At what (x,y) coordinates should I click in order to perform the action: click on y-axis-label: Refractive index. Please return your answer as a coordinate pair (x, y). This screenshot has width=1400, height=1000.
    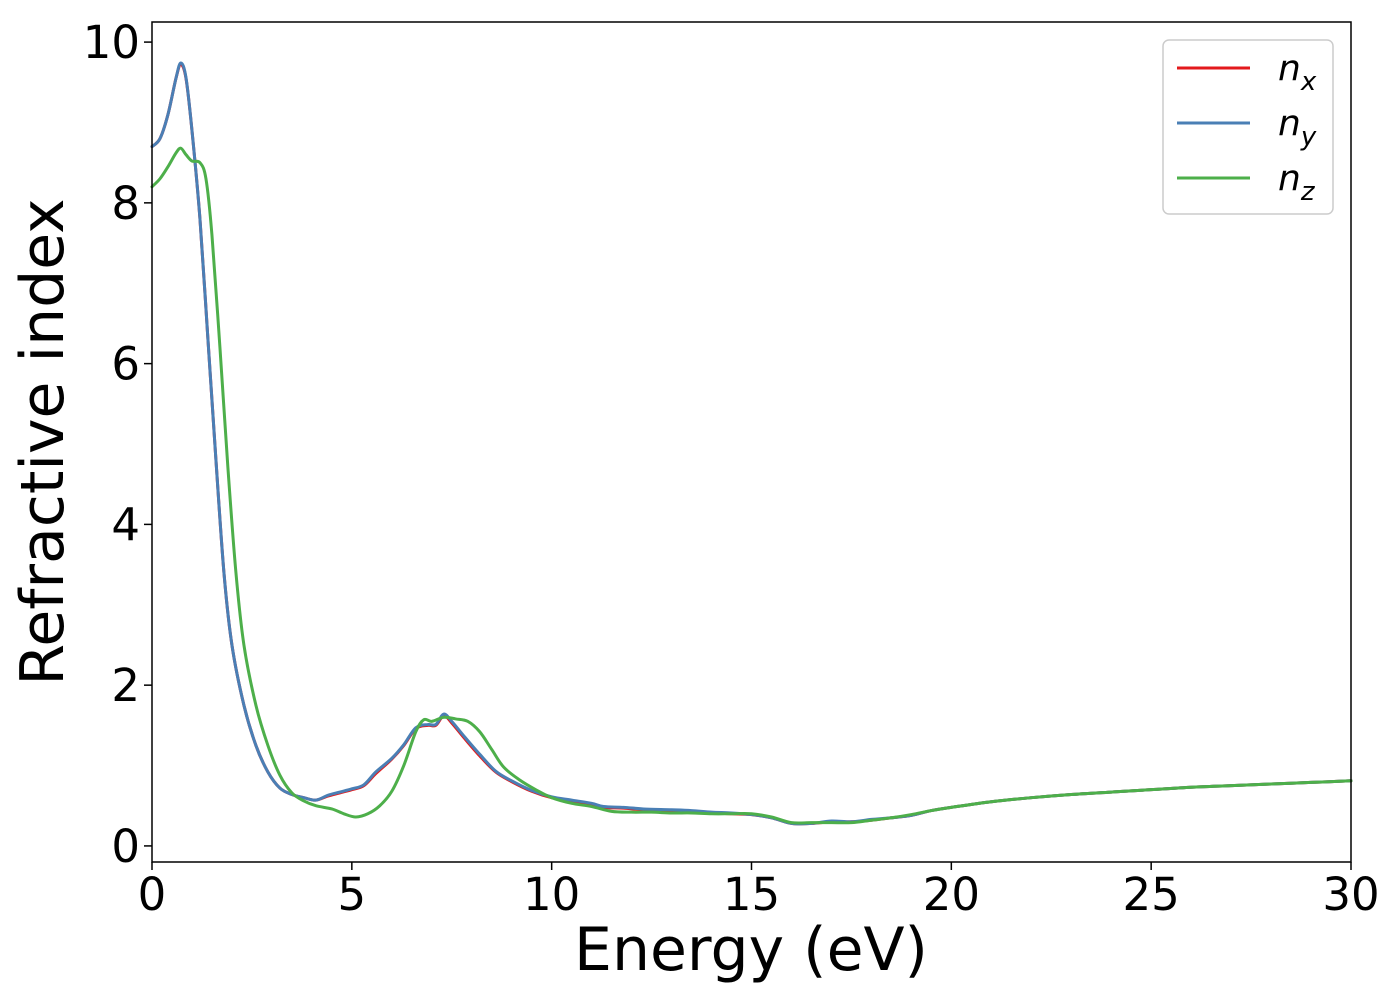
    Looking at the image, I should click on (43, 441).